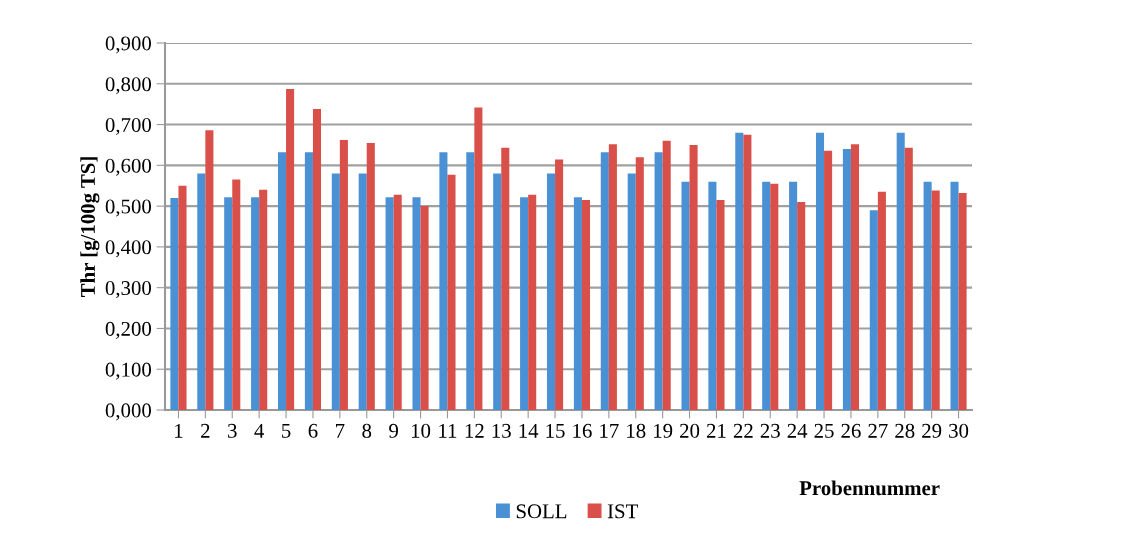  Describe the element at coordinates (905, 430) in the screenshot. I see `x-tick-label: 28` at that location.